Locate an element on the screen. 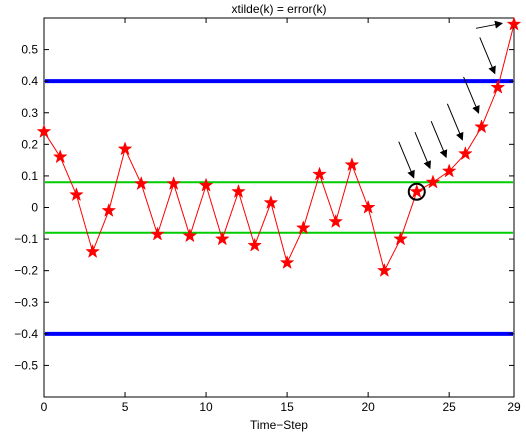 This screenshot has height=438, width=526. y-tick-label: 0.5 is located at coordinates (29, 50).